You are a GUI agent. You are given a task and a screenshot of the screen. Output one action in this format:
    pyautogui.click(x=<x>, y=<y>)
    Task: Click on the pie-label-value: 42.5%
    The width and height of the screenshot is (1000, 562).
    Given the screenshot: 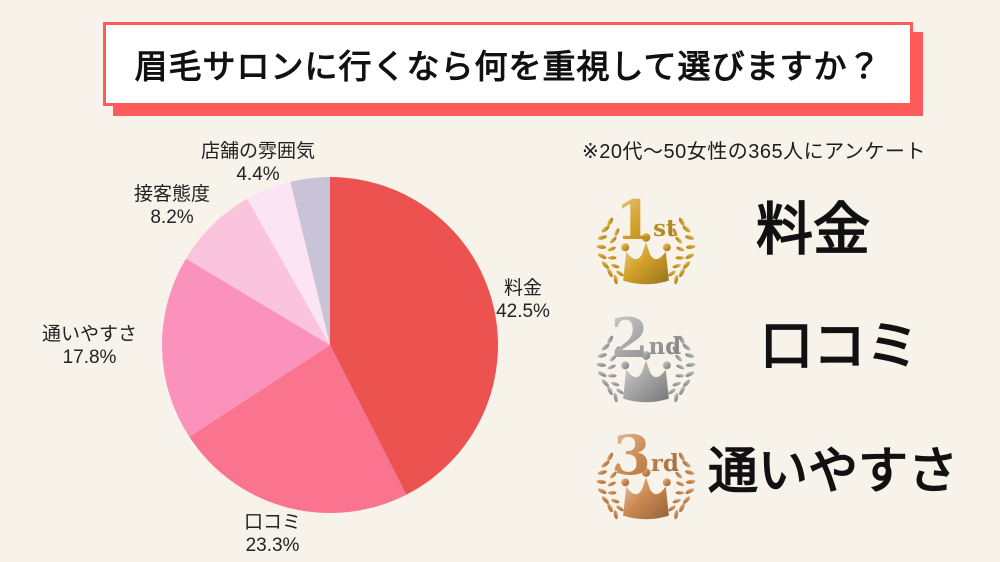 What is the action you would take?
    pyautogui.click(x=523, y=311)
    